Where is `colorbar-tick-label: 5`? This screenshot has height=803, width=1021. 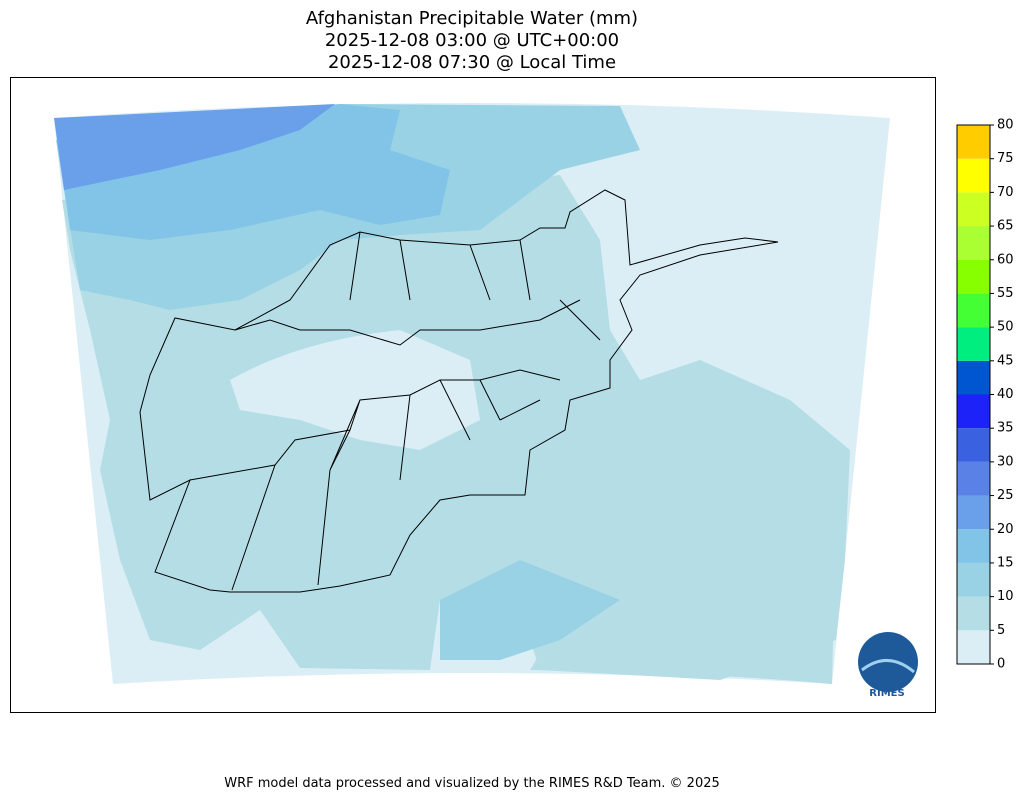
colorbar-tick-label: 5 is located at coordinates (1001, 630).